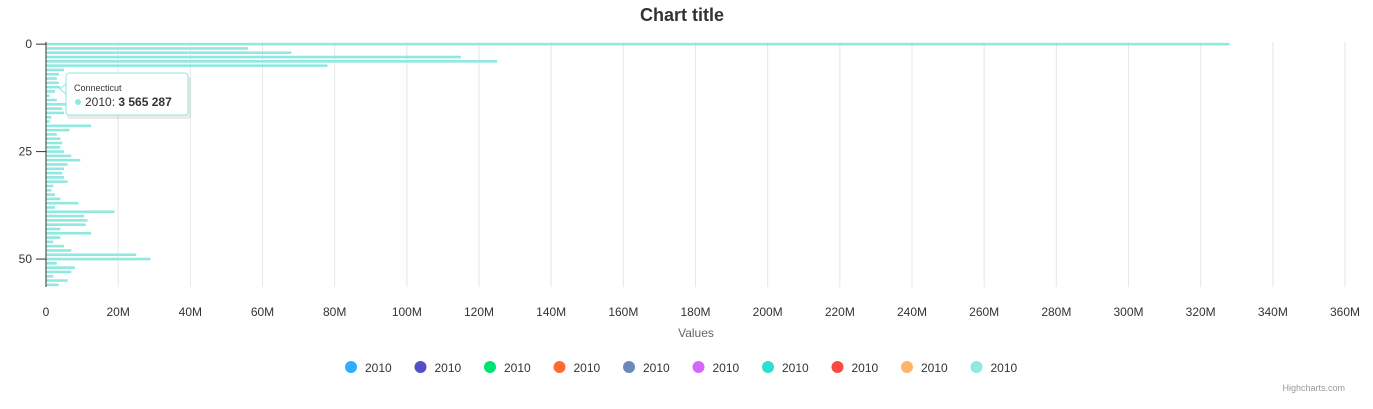 The width and height of the screenshot is (1373, 409). Describe the element at coordinates (117, 312) in the screenshot. I see `value-tick-label: 20M` at that location.